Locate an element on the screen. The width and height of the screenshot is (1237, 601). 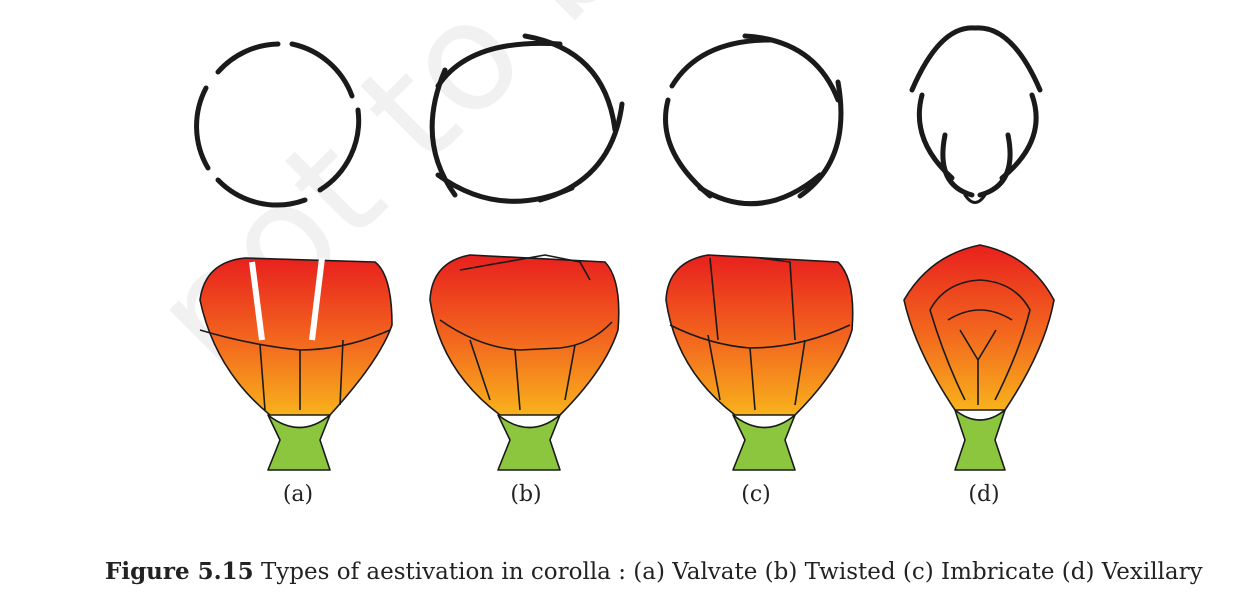
panel-label-b: (b) is located at coordinates (526, 494).